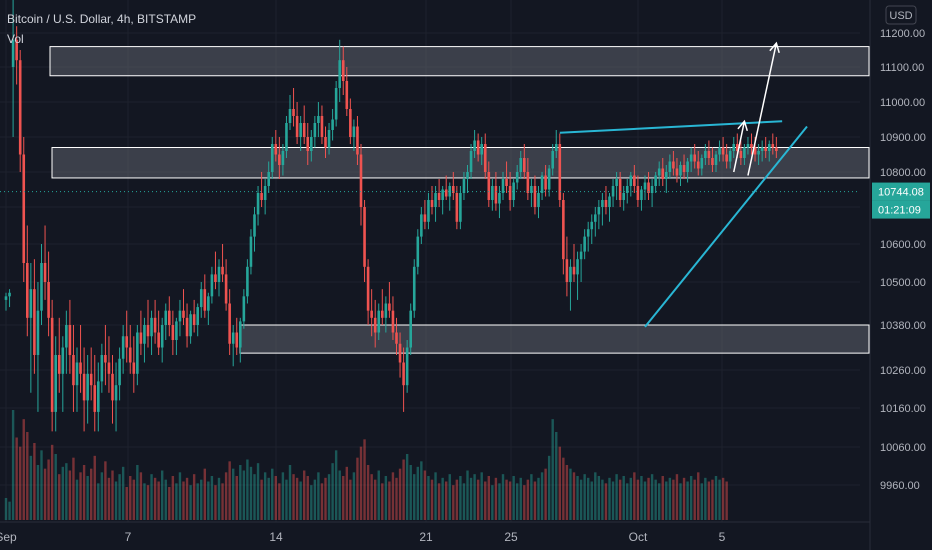  I want to click on volume-indicator-label: Vol, so click(15, 39).